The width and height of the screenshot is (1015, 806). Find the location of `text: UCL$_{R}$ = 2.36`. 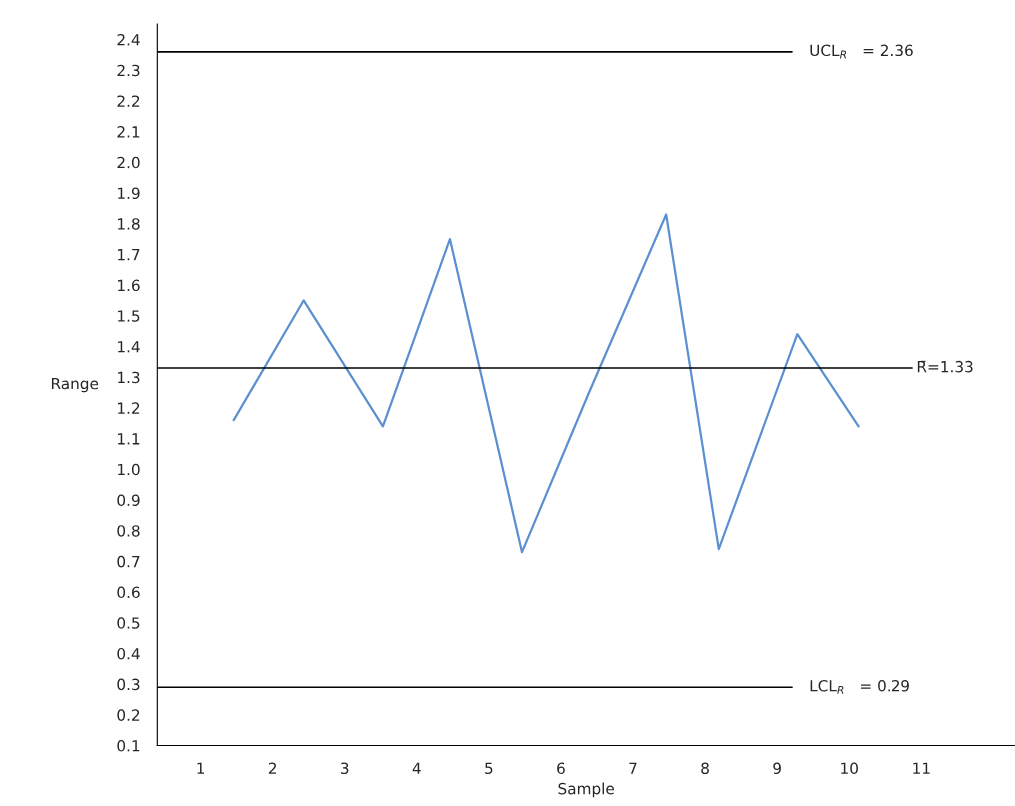

text: UCL$_{R}$ = 2.36 is located at coordinates (861, 51).